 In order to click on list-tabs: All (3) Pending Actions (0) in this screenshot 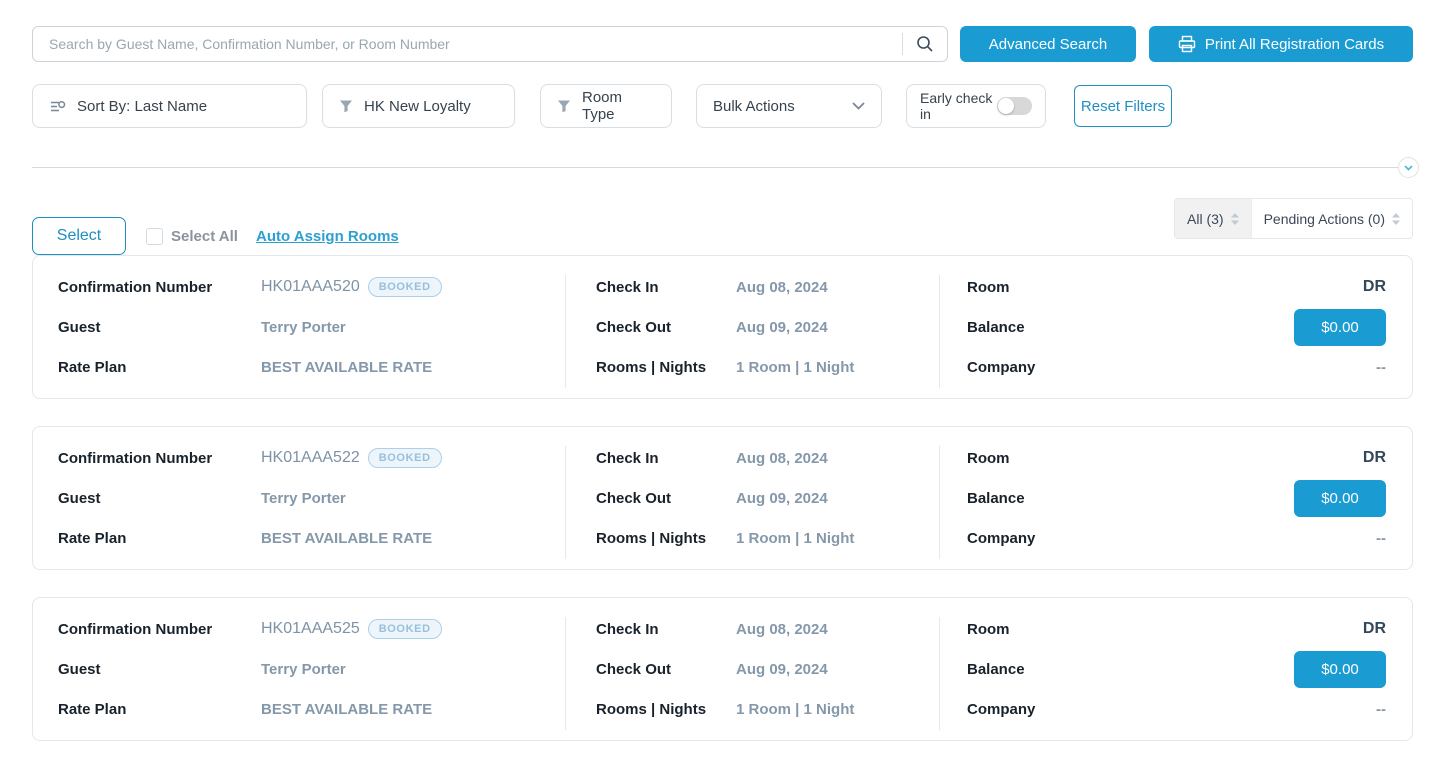, I will do `click(1293, 218)`.